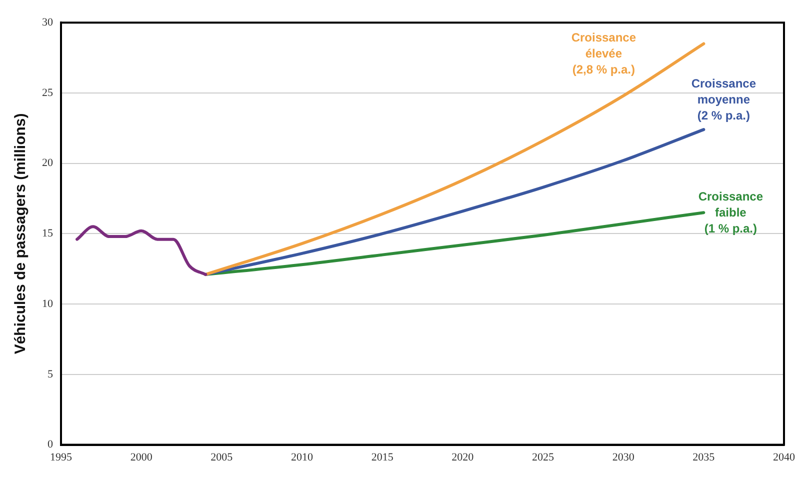 This screenshot has width=809, height=478. I want to click on y-tick-label: 25, so click(48, 92).